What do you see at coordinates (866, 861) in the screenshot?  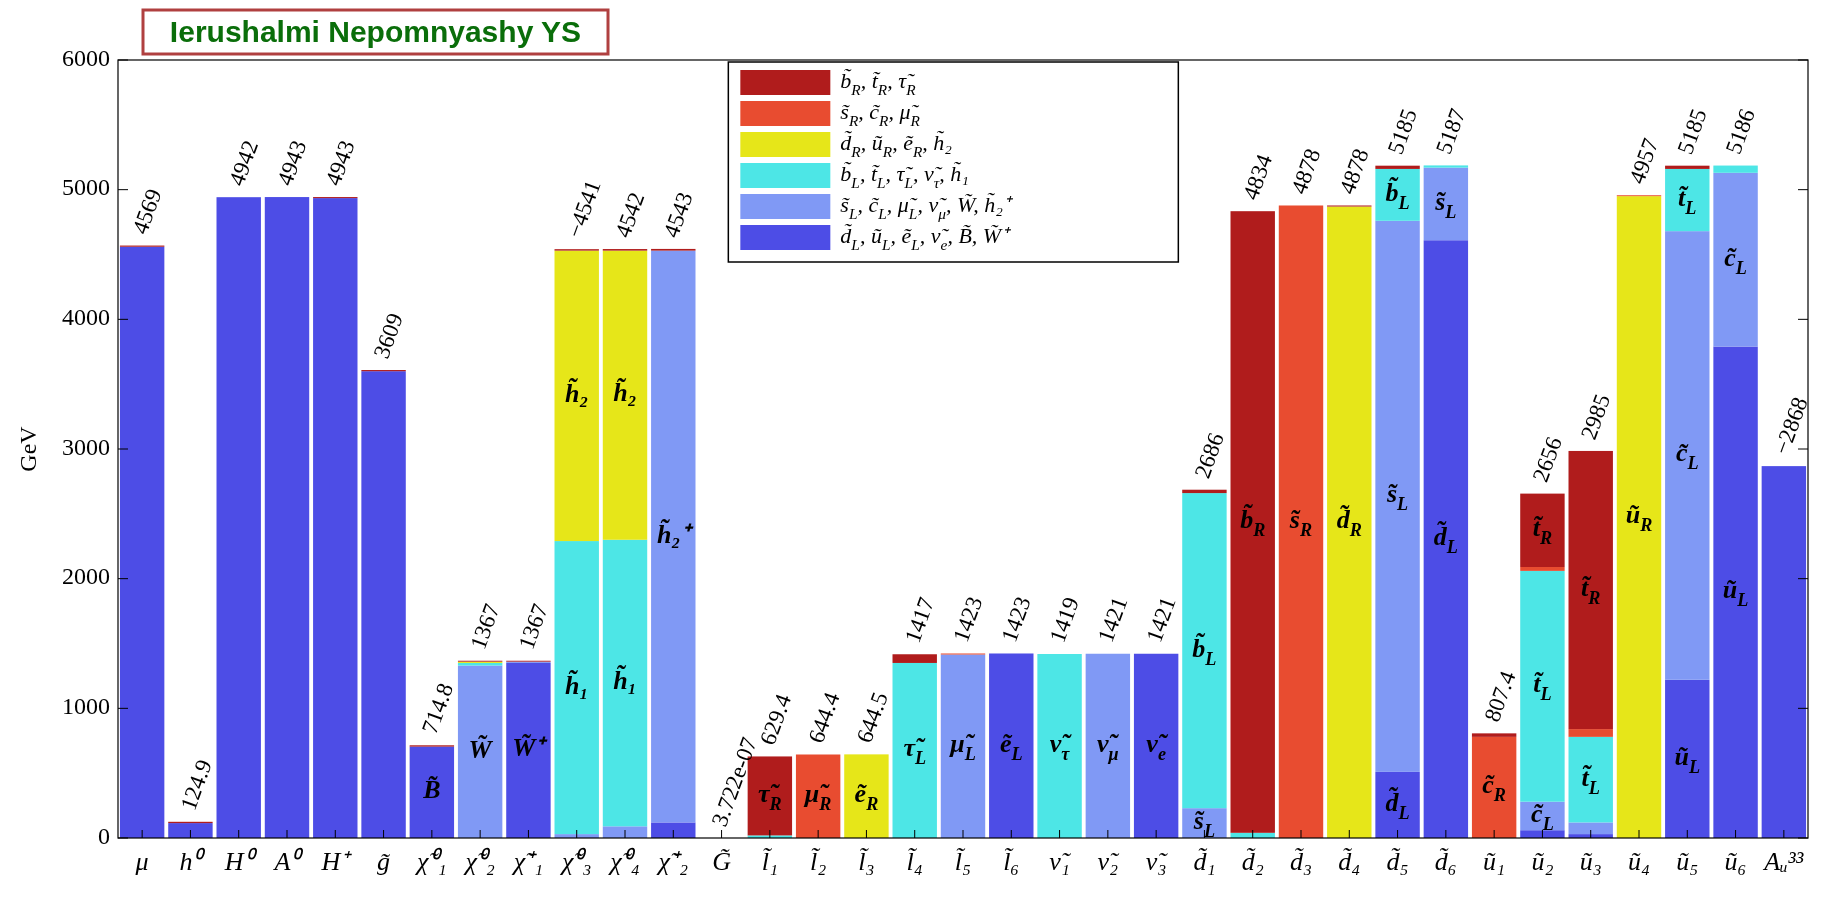 I see `x-tick-label: l̃₃` at bounding box center [866, 861].